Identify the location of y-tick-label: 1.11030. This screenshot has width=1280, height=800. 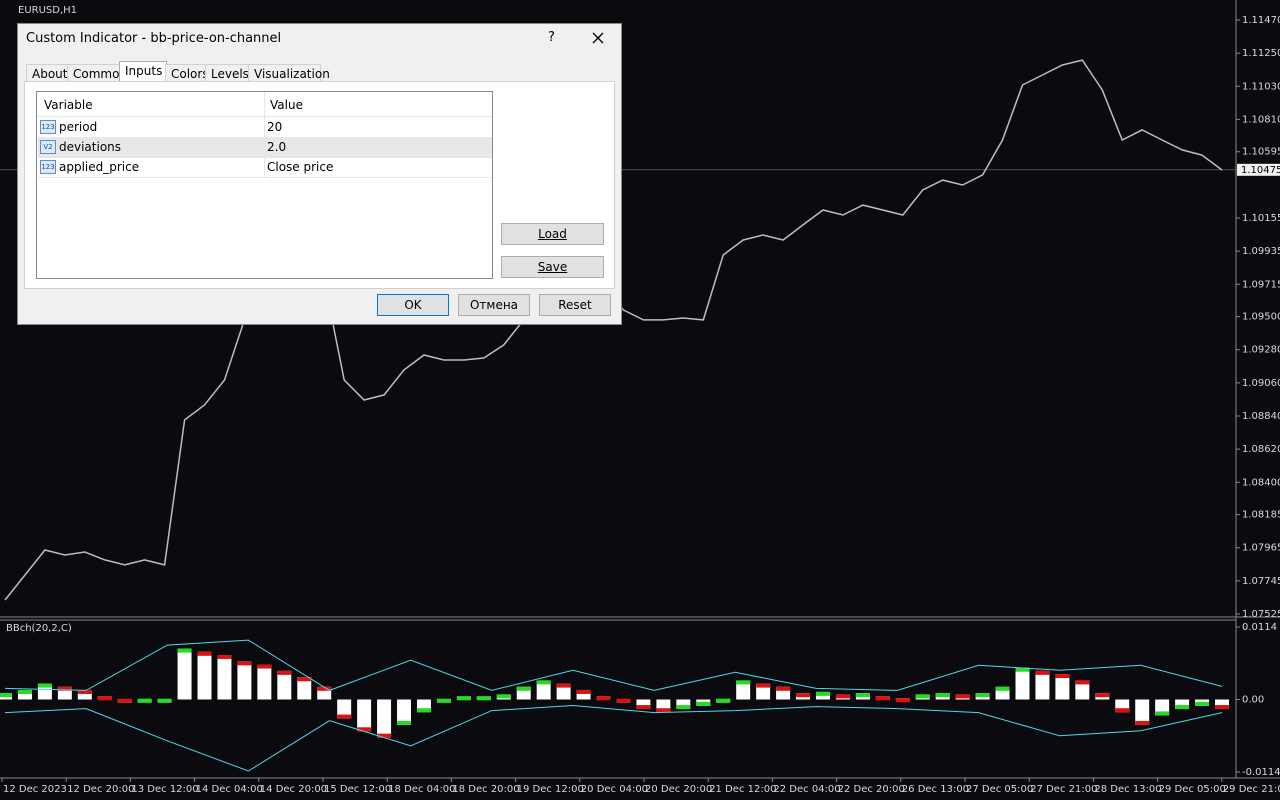
(1261, 86).